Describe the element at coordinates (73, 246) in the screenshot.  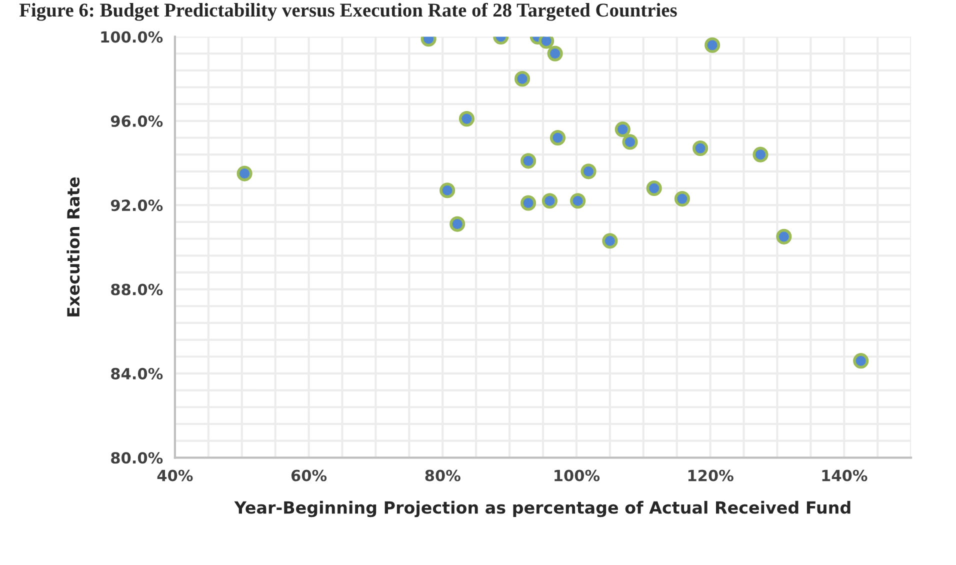
I see `y-axis-title: Execution Rate` at that location.